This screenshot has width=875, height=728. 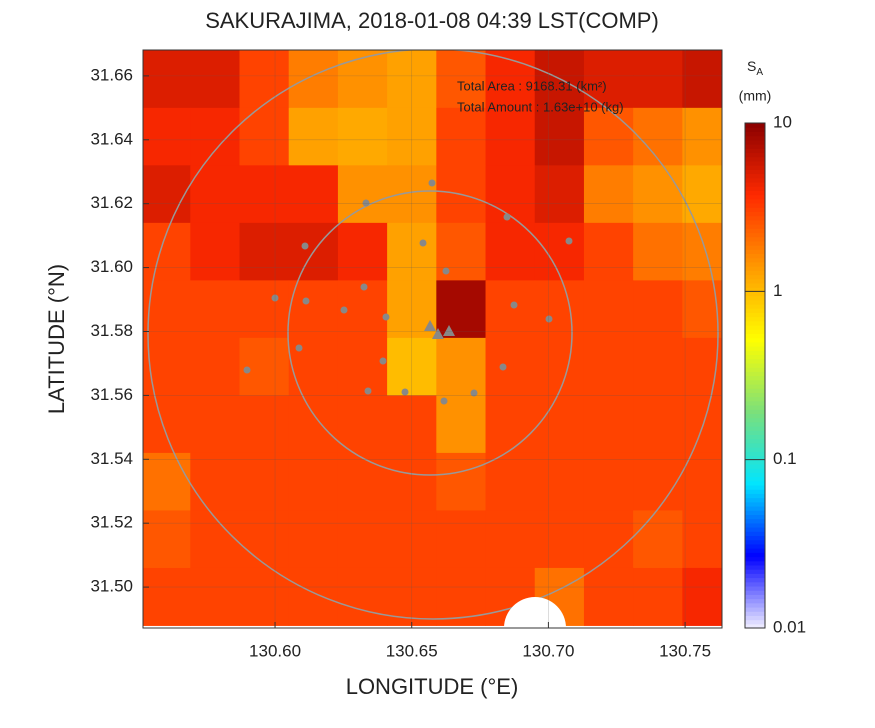 I want to click on colorbar-symbol: S, so click(x=751, y=66).